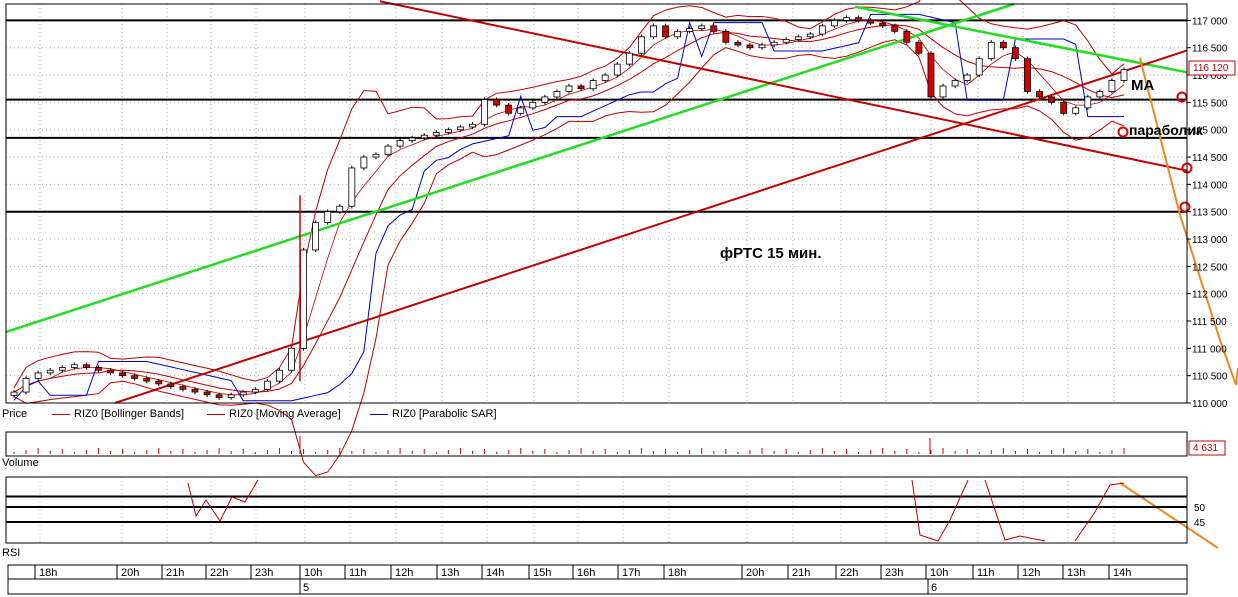 The height and width of the screenshot is (597, 1238). What do you see at coordinates (1209, 322) in the screenshot?
I see `price-tick-label: 111 500` at bounding box center [1209, 322].